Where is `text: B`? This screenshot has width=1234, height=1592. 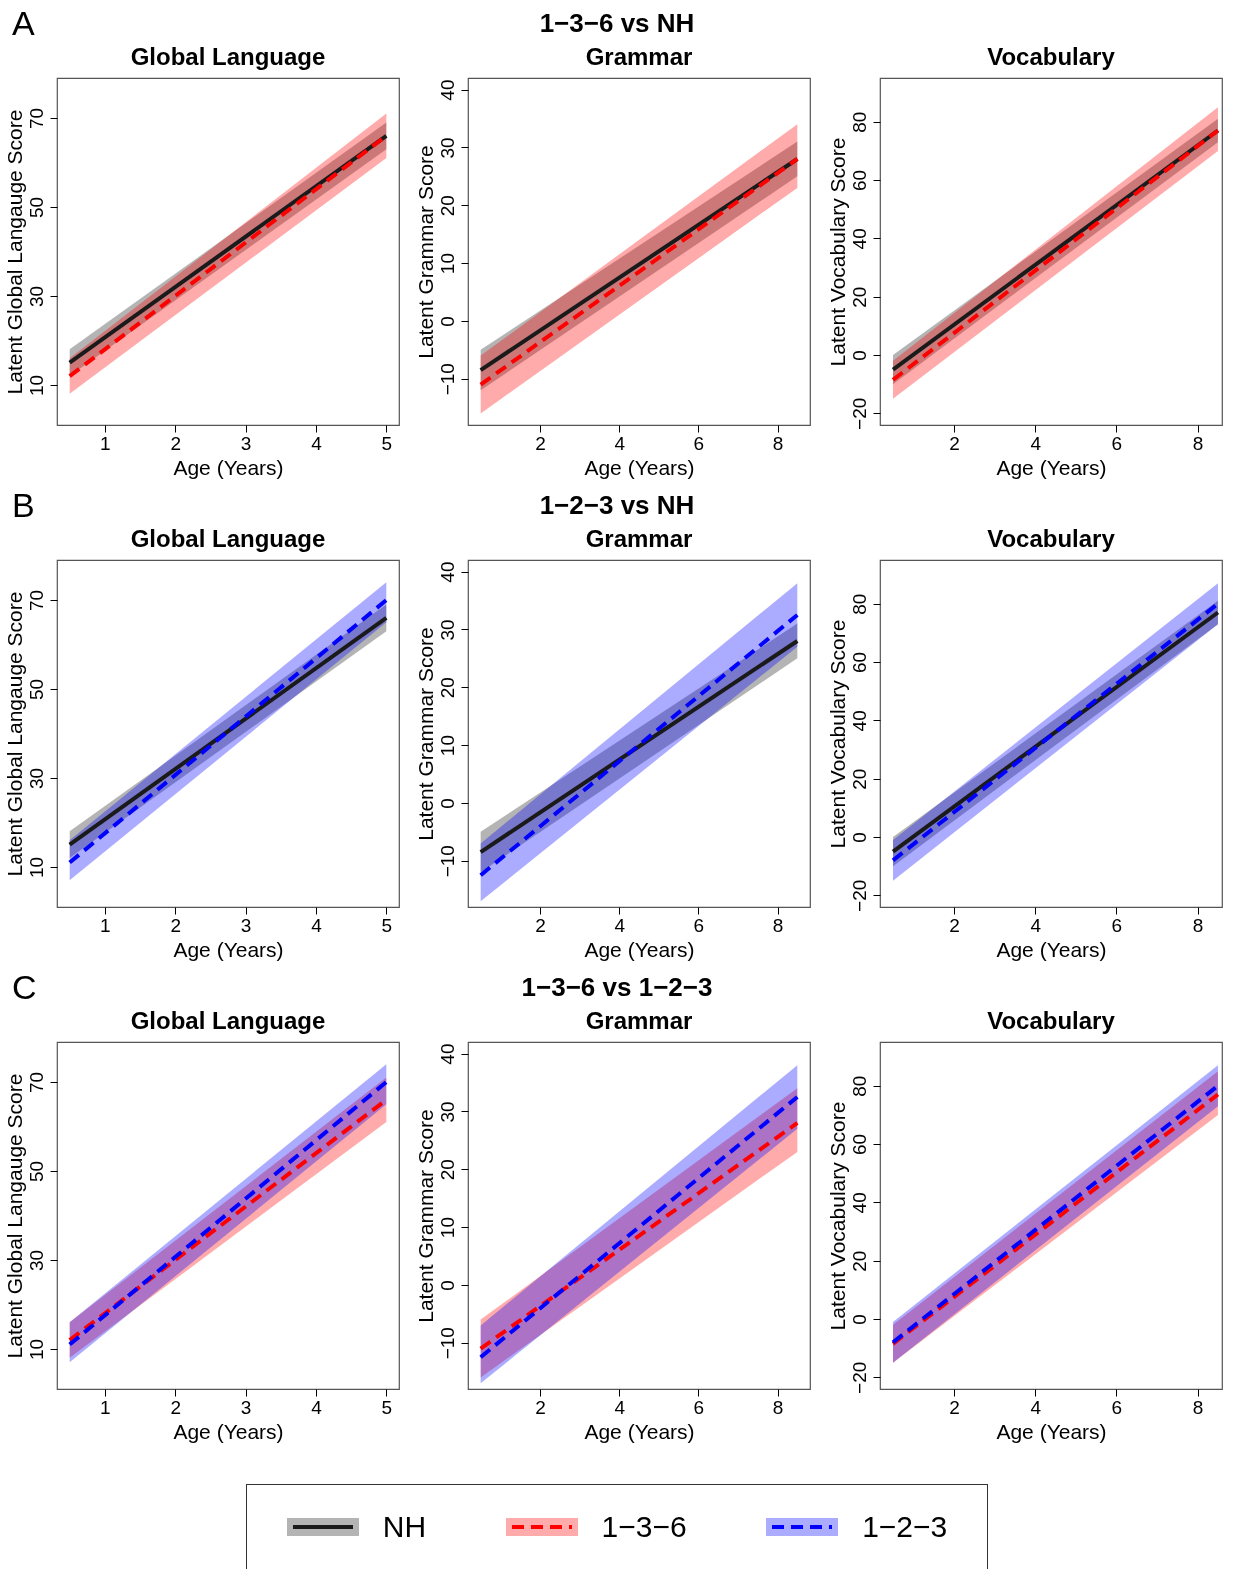 text: B is located at coordinates (23, 505).